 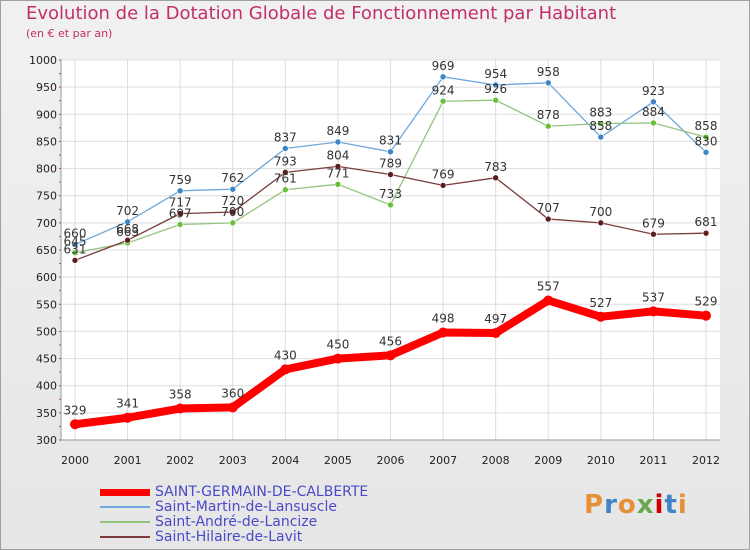 What do you see at coordinates (337, 155) in the screenshot?
I see `data-label: 804` at bounding box center [337, 155].